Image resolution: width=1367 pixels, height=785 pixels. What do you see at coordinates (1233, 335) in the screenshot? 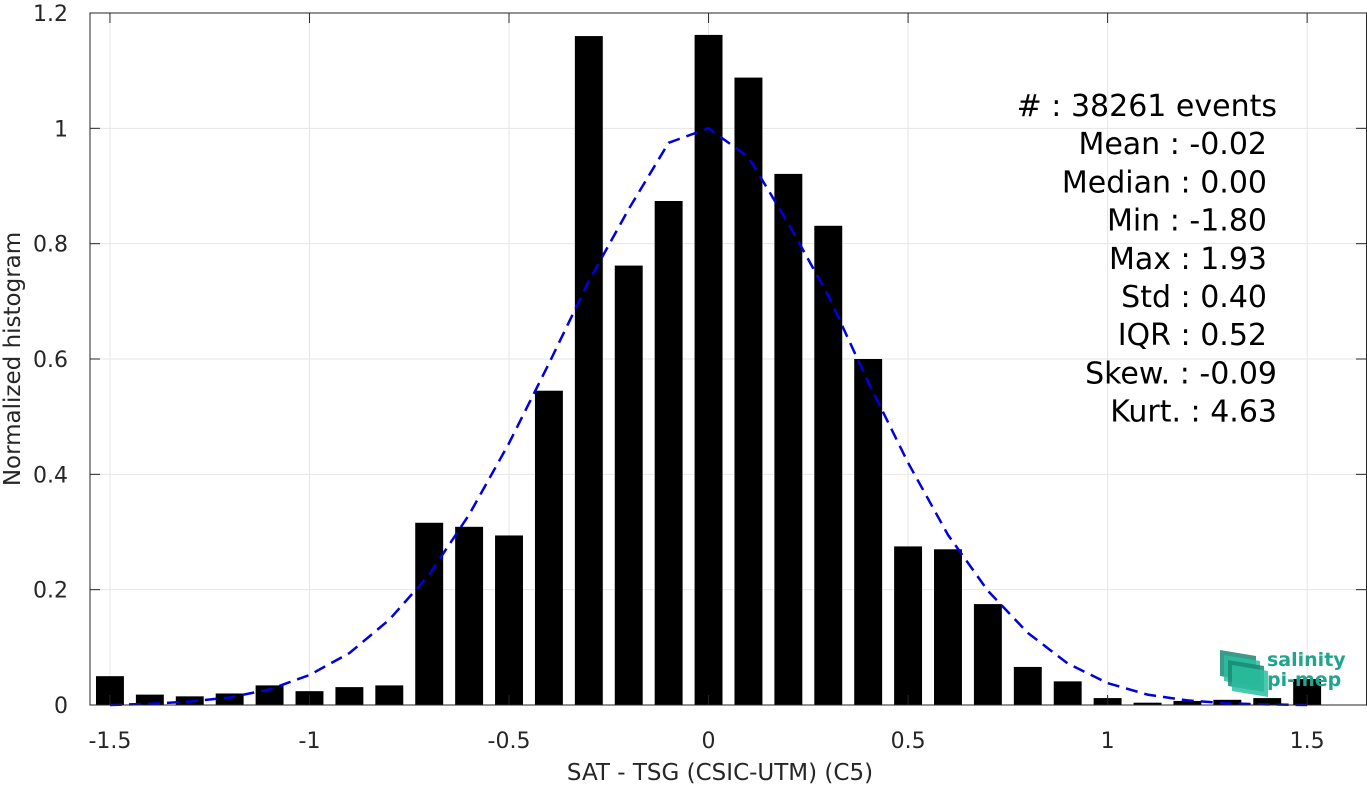
I see `stat-value: 0.52` at bounding box center [1233, 335].